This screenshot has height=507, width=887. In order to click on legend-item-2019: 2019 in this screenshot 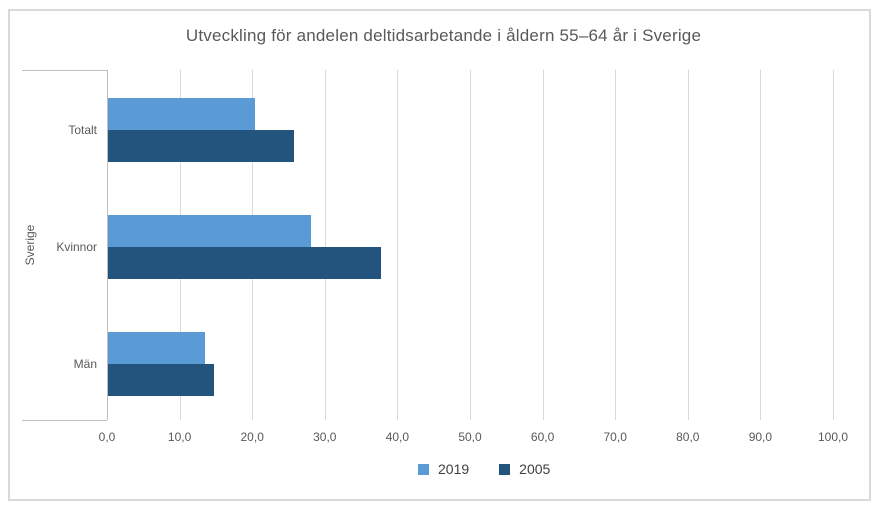, I will do `click(443, 469)`.